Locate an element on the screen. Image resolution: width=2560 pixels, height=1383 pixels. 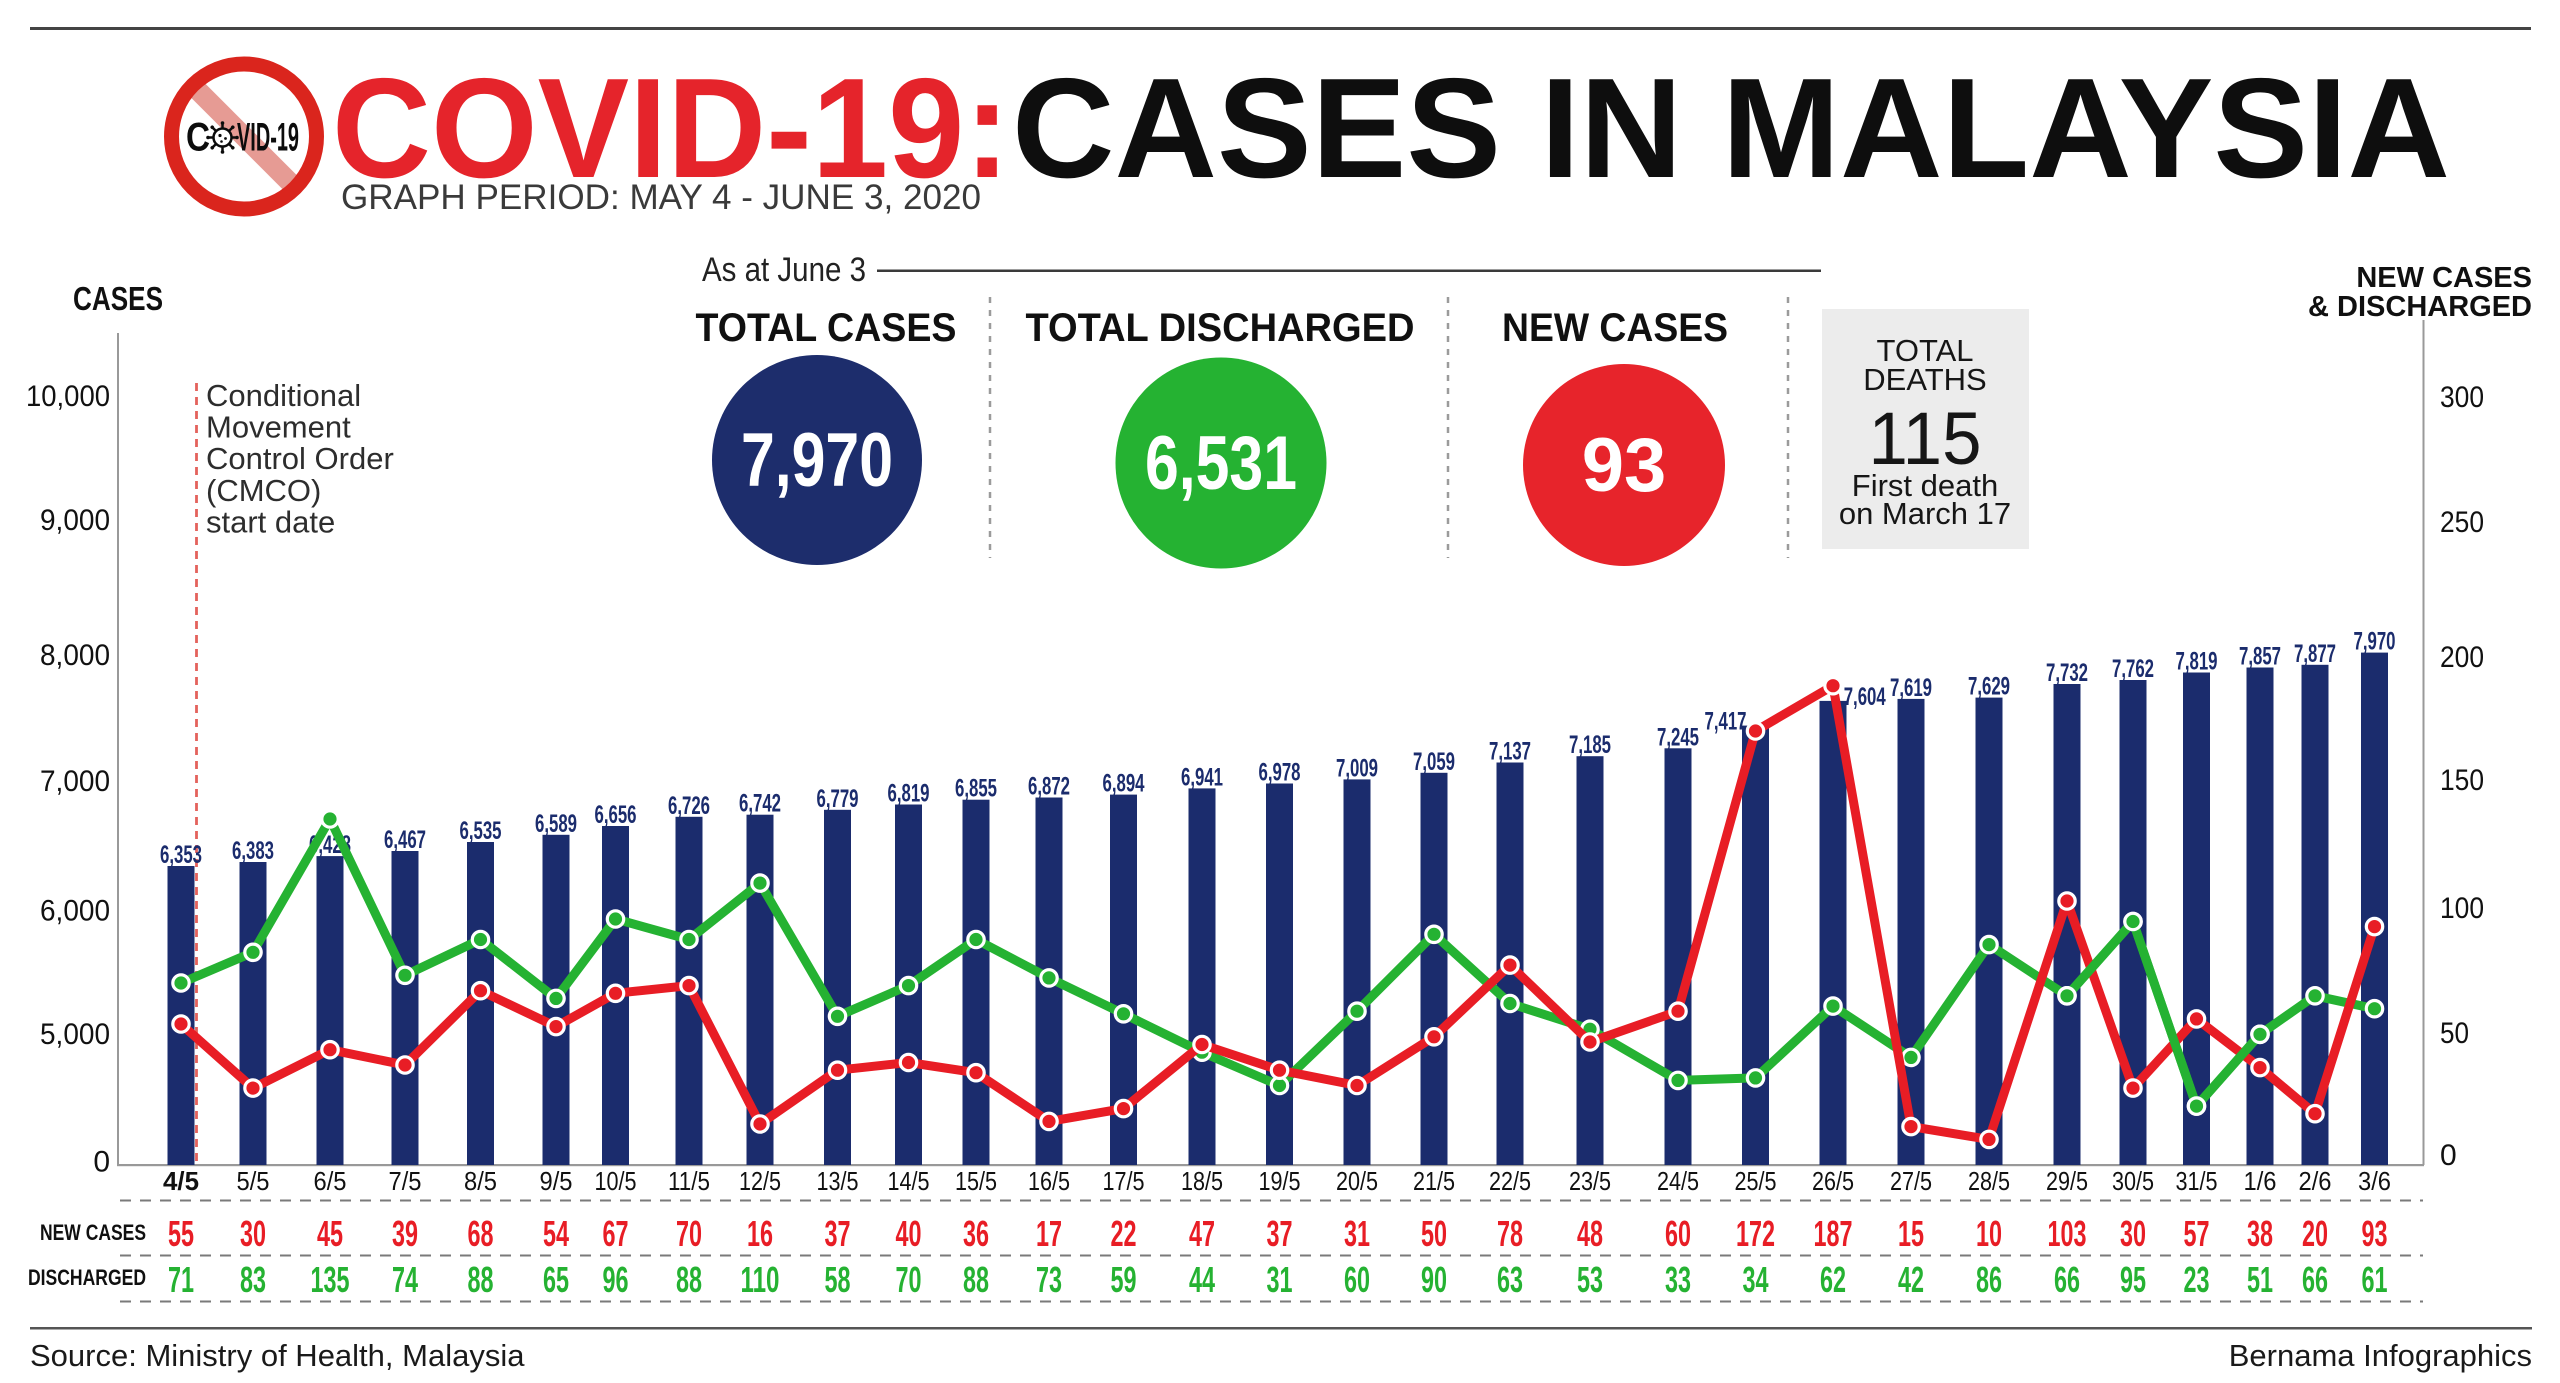
svg-text: 36 is located at coordinates (976, 1233).